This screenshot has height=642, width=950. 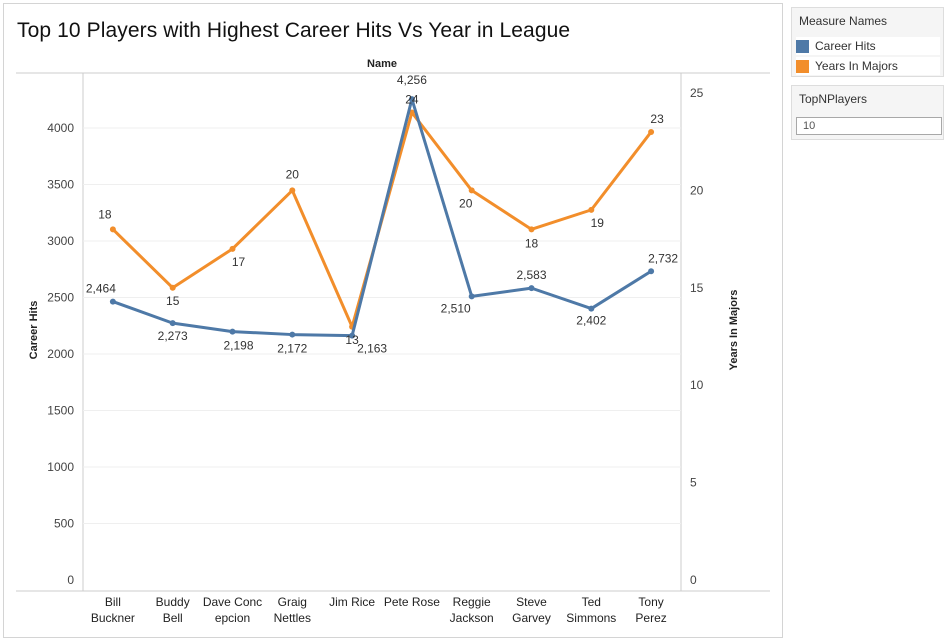 I want to click on left-axis-title: Career Hits, so click(x=34, y=330).